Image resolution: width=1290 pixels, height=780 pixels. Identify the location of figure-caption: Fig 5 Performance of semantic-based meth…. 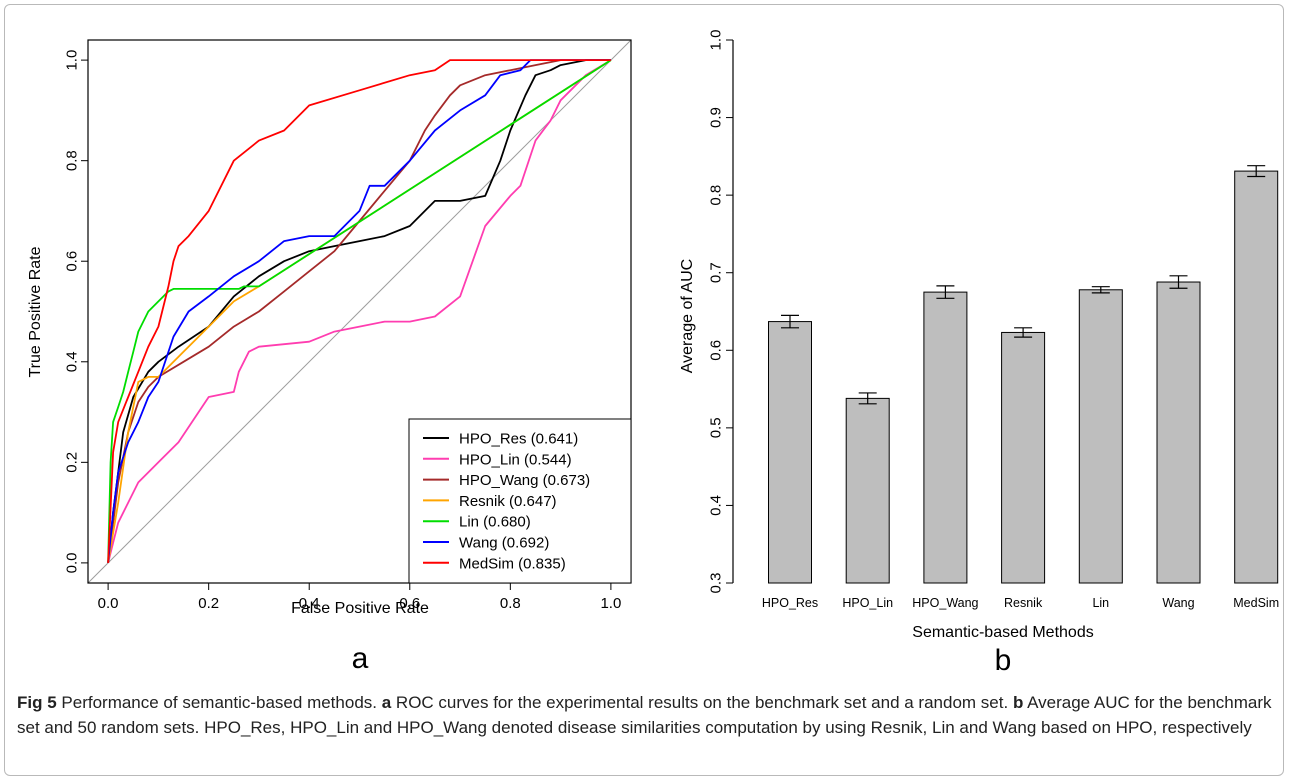
(644, 715).